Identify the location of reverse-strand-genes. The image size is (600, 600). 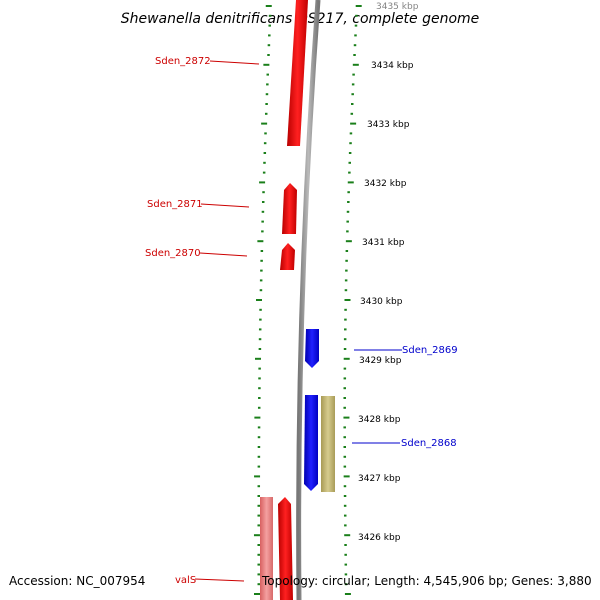
(311, 410).